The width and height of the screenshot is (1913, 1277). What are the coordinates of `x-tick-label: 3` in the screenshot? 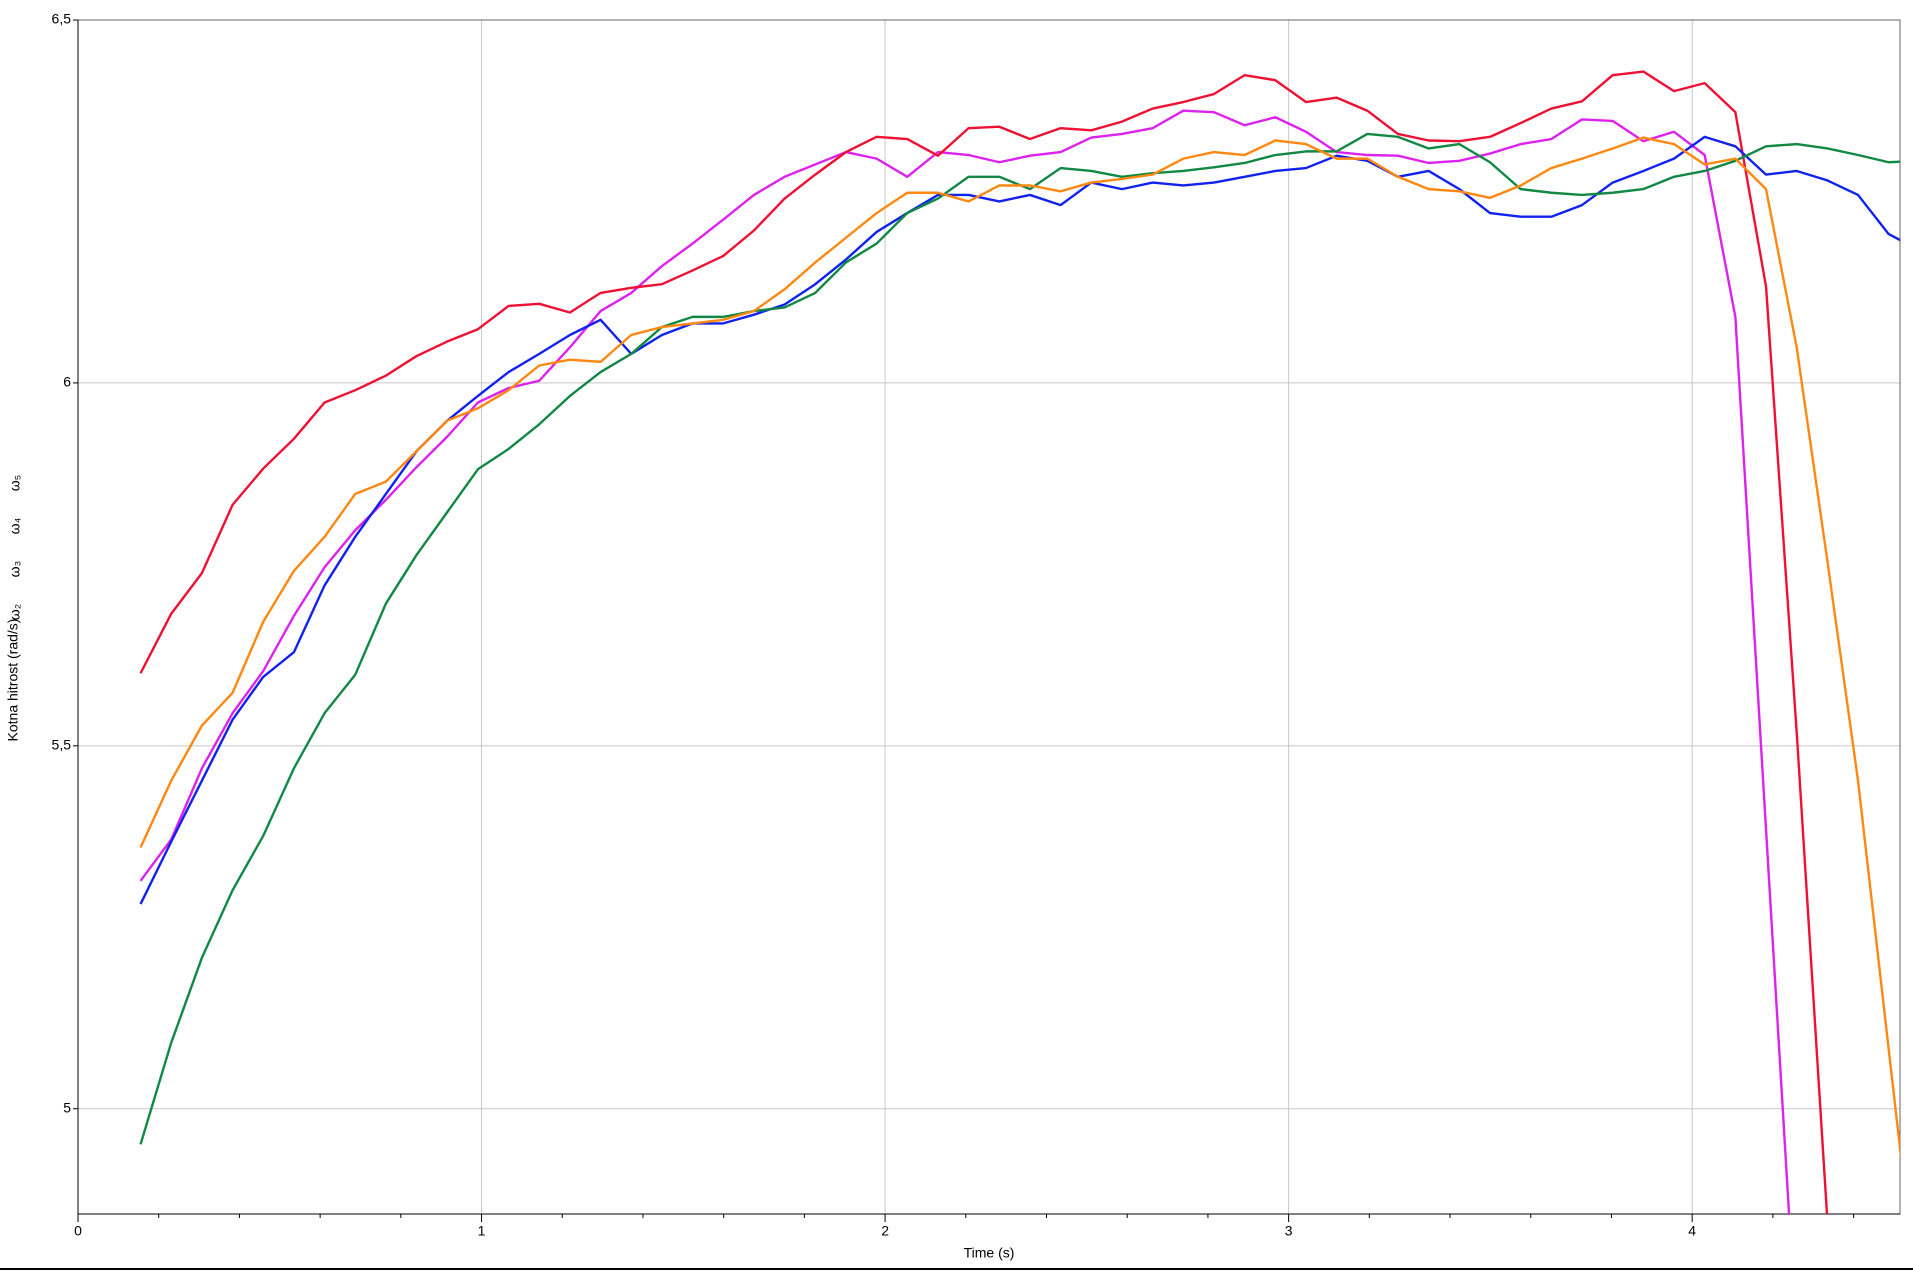 It's located at (1289, 1231).